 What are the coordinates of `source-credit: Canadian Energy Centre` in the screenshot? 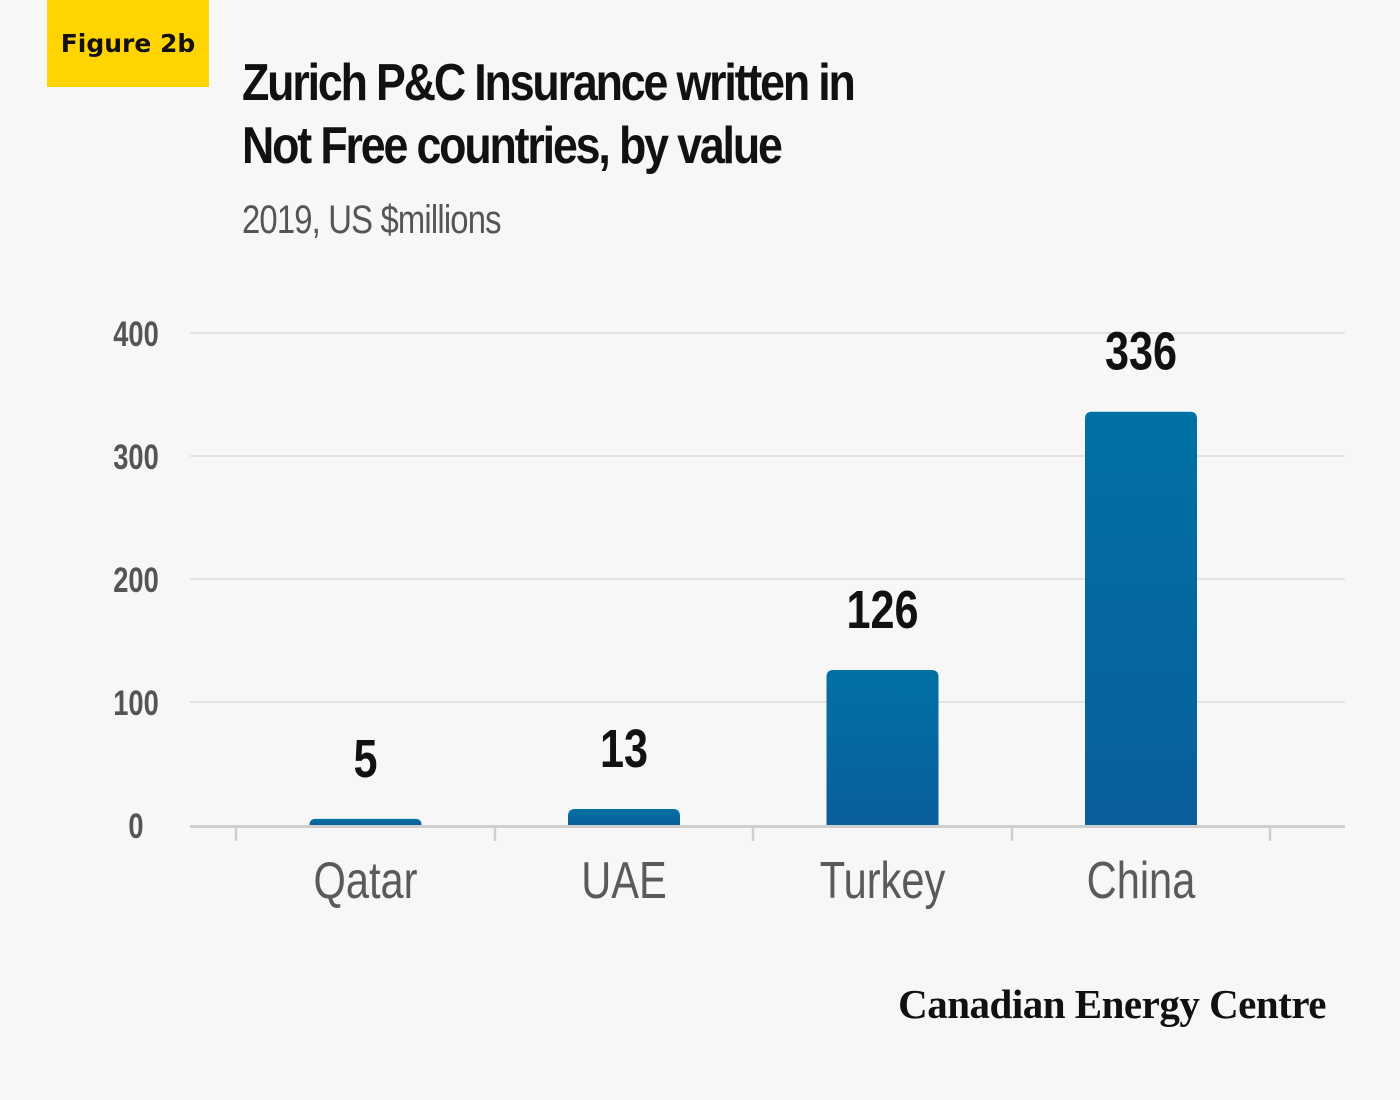 It's located at (1112, 1004).